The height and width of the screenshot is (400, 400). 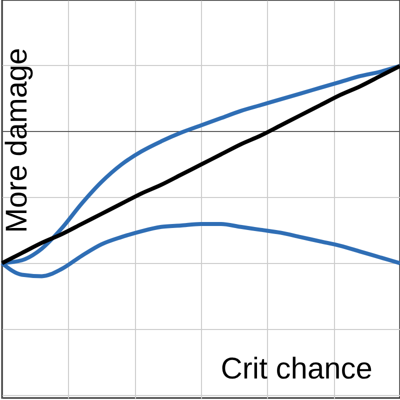 I want to click on x-axis-title: Crit chance, so click(x=296, y=369).